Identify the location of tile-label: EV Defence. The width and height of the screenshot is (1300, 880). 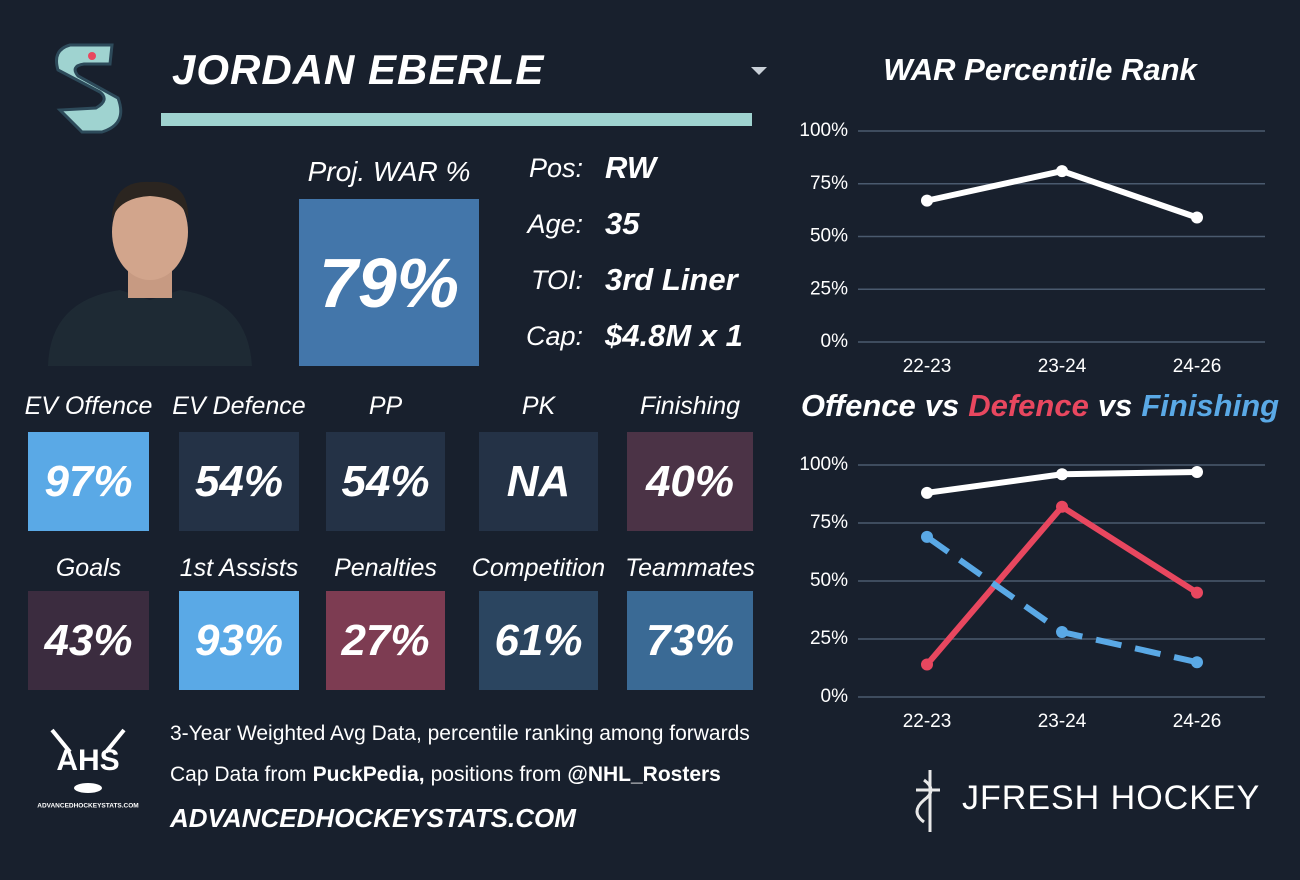
(239, 406).